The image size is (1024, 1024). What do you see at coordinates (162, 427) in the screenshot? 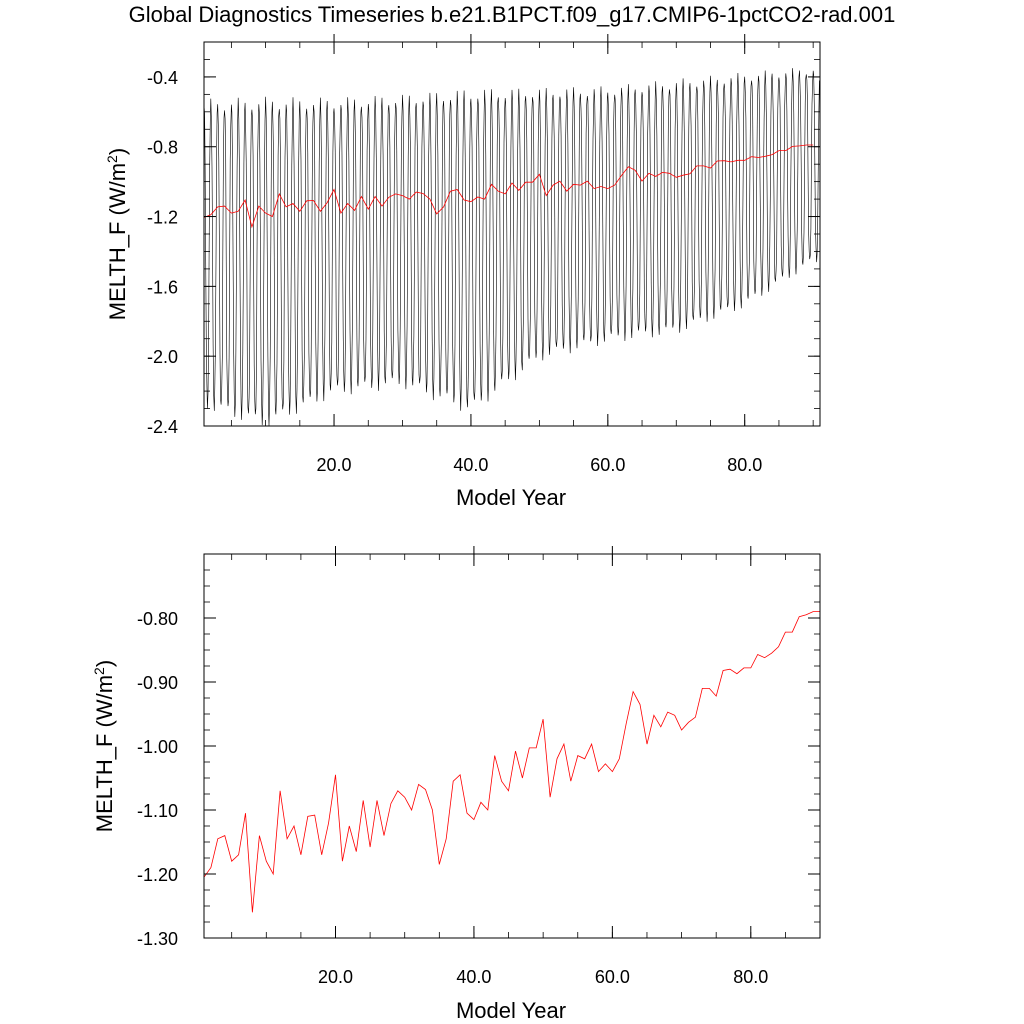
I see `y-tick-label: -2.4` at bounding box center [162, 427].